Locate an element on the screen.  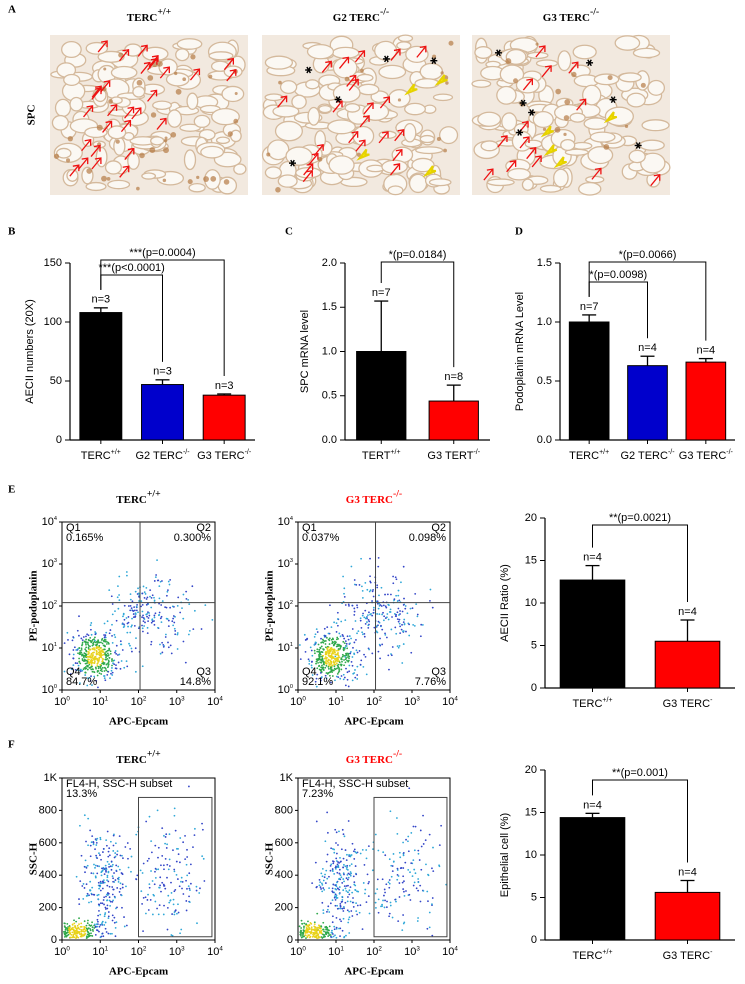
label-base: TERC is located at coordinates (584, 456).